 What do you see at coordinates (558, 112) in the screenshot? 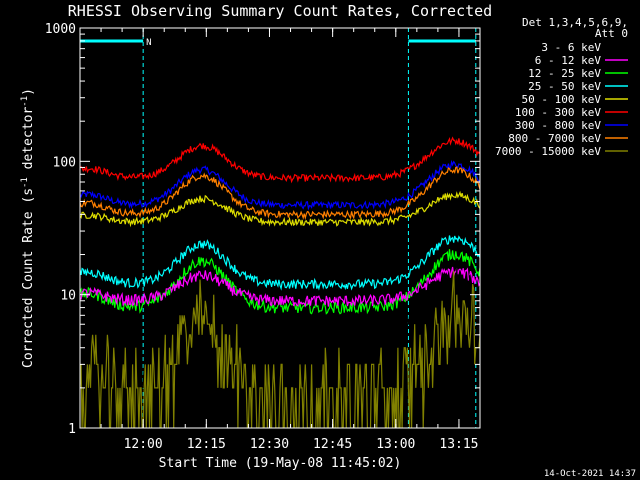
I see `legend-entry-label: 100 - 300 keV` at bounding box center [558, 112].